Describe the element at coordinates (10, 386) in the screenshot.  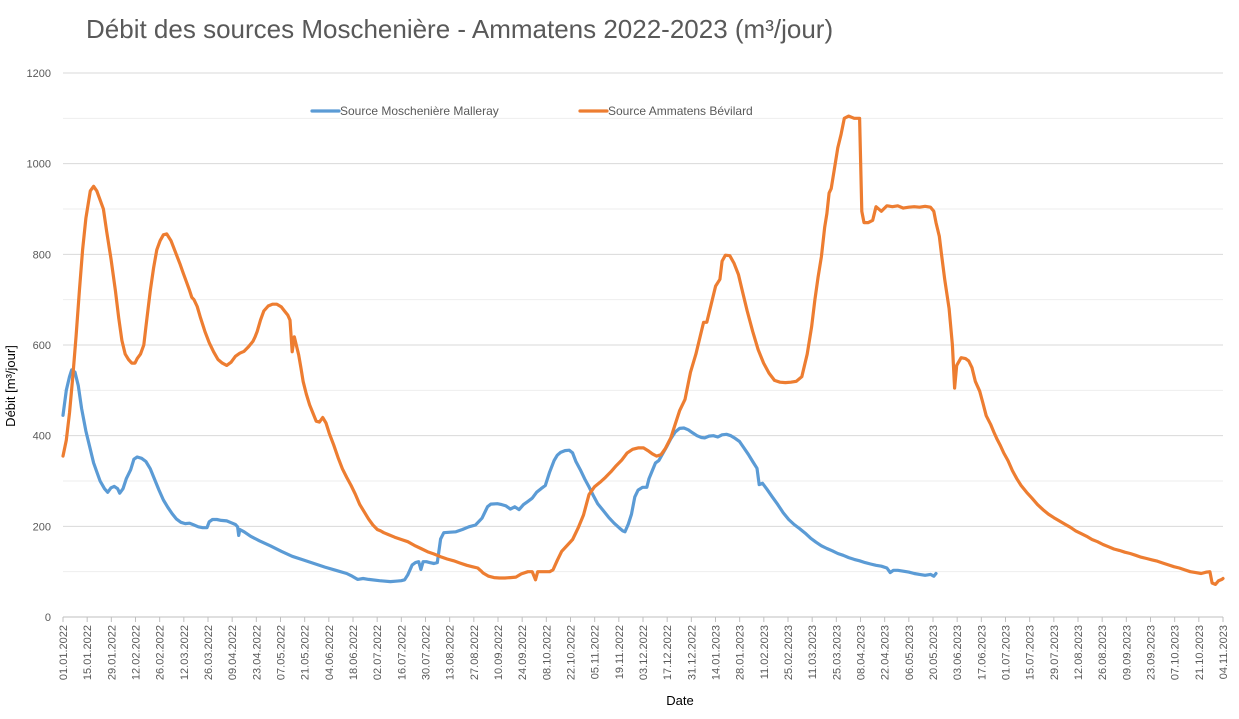
I see `y-axis-title: Débit [m³/jour]` at that location.